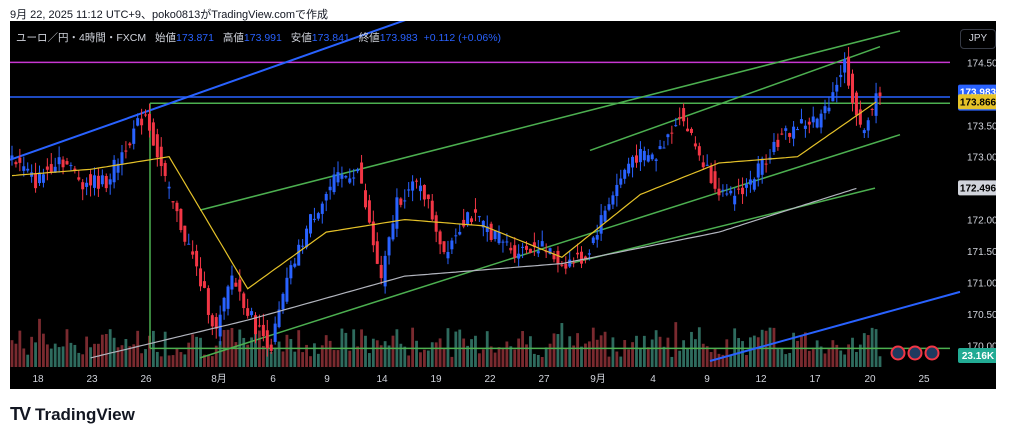 Image resolution: width=1024 pixels, height=441 pixels. I want to click on price-tick-label: 174.500, so click(981, 63).